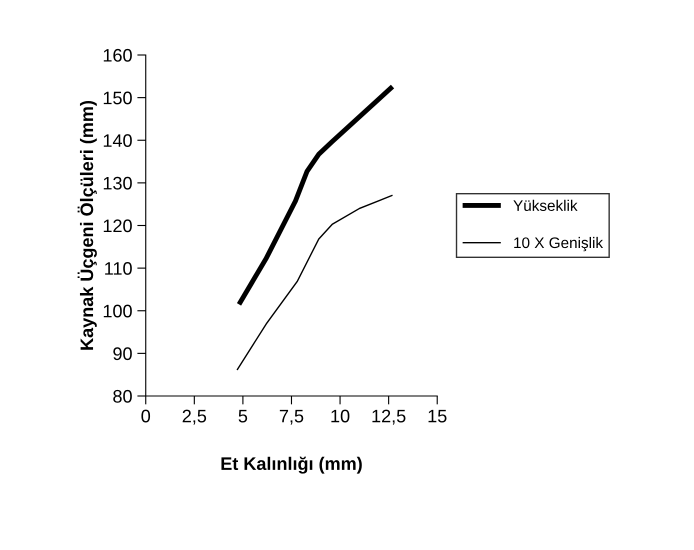 This screenshot has height=550, width=694. What do you see at coordinates (122, 396) in the screenshot?
I see `y-tick-label: 80` at bounding box center [122, 396].